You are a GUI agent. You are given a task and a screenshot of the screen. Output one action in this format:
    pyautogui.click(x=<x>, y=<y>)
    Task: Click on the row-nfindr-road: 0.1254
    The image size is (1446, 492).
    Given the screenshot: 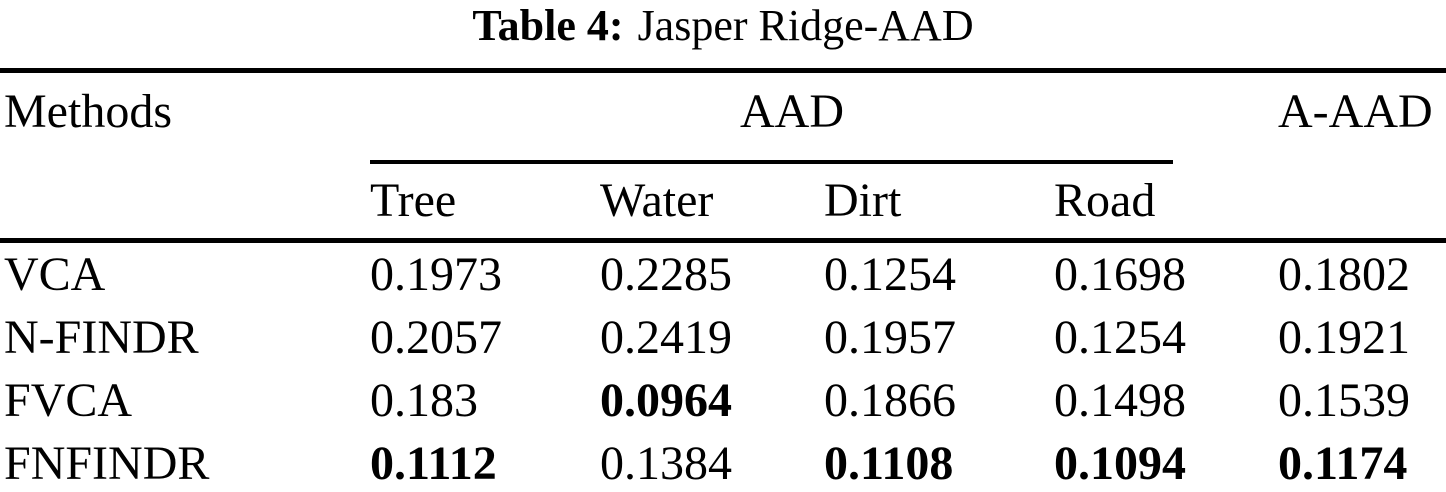 What is the action you would take?
    pyautogui.click(x=1120, y=337)
    